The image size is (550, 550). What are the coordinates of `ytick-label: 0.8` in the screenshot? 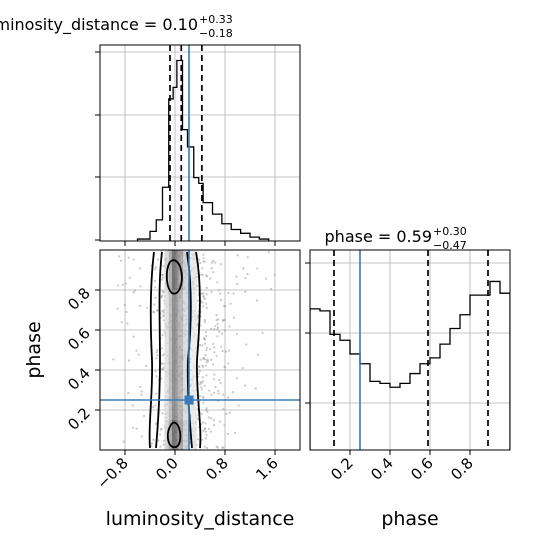 It's located at (79, 299).